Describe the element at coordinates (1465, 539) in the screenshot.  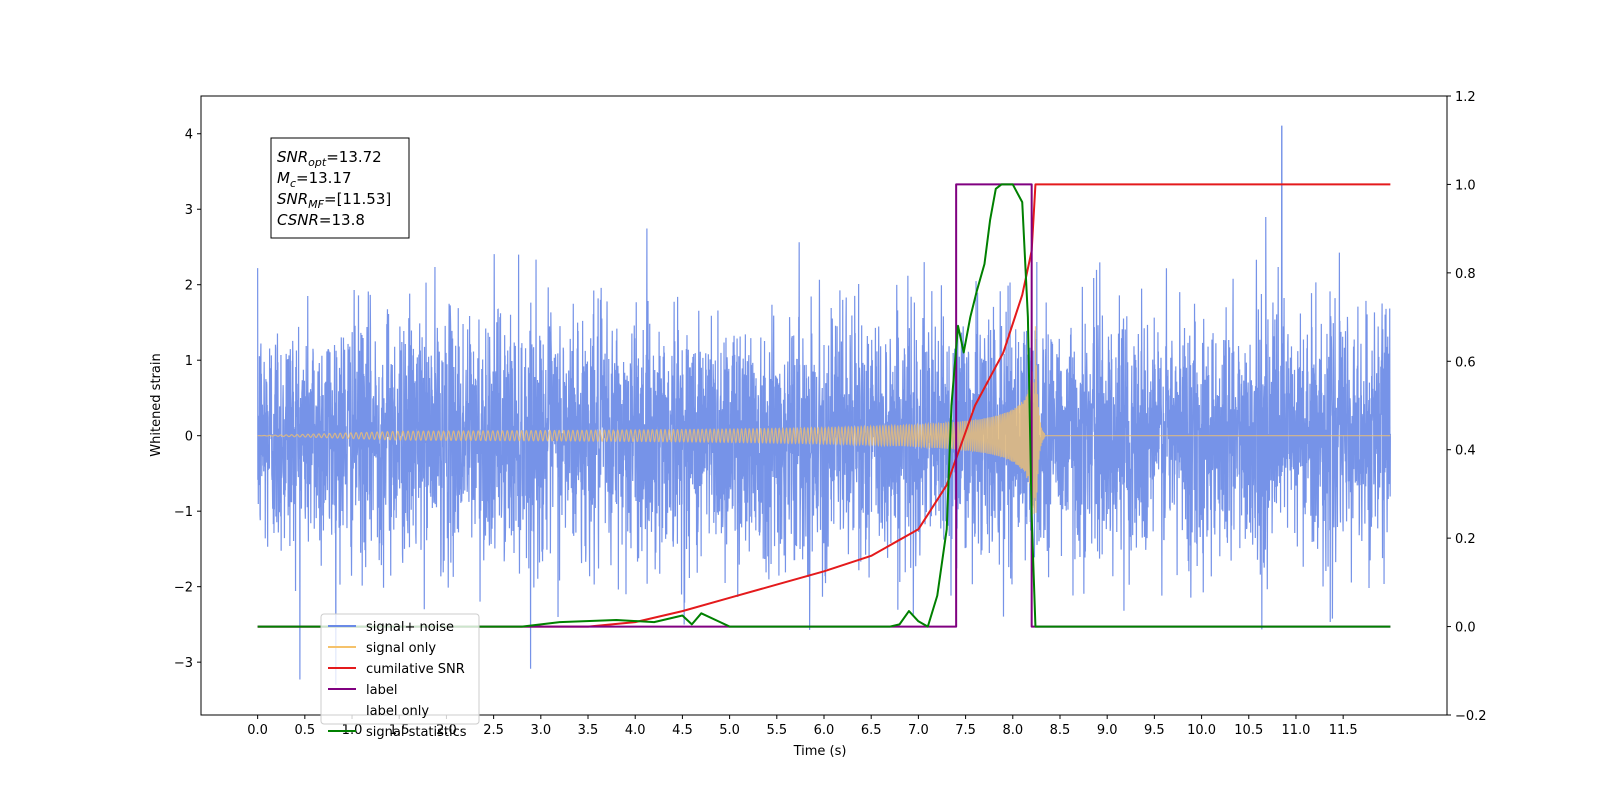
I see `y-right-tick-label: 0.2` at that location.